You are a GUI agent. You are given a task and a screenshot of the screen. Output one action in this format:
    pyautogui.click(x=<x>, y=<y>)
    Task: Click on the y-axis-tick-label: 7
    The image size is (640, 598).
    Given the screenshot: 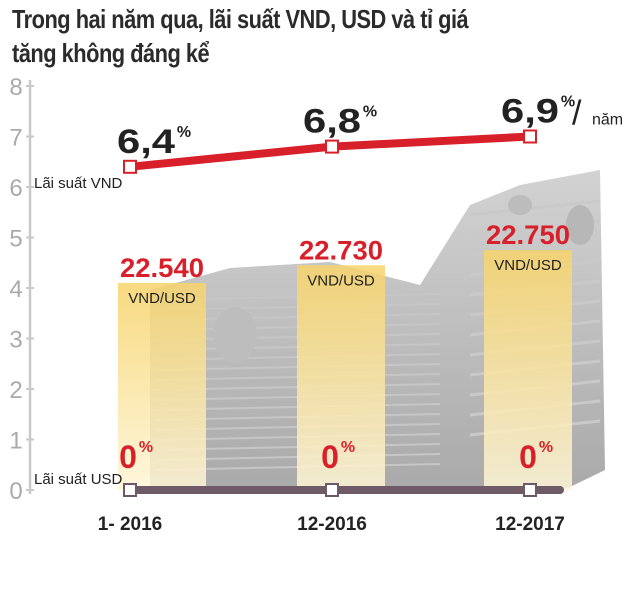 What is the action you would take?
    pyautogui.click(x=15, y=138)
    